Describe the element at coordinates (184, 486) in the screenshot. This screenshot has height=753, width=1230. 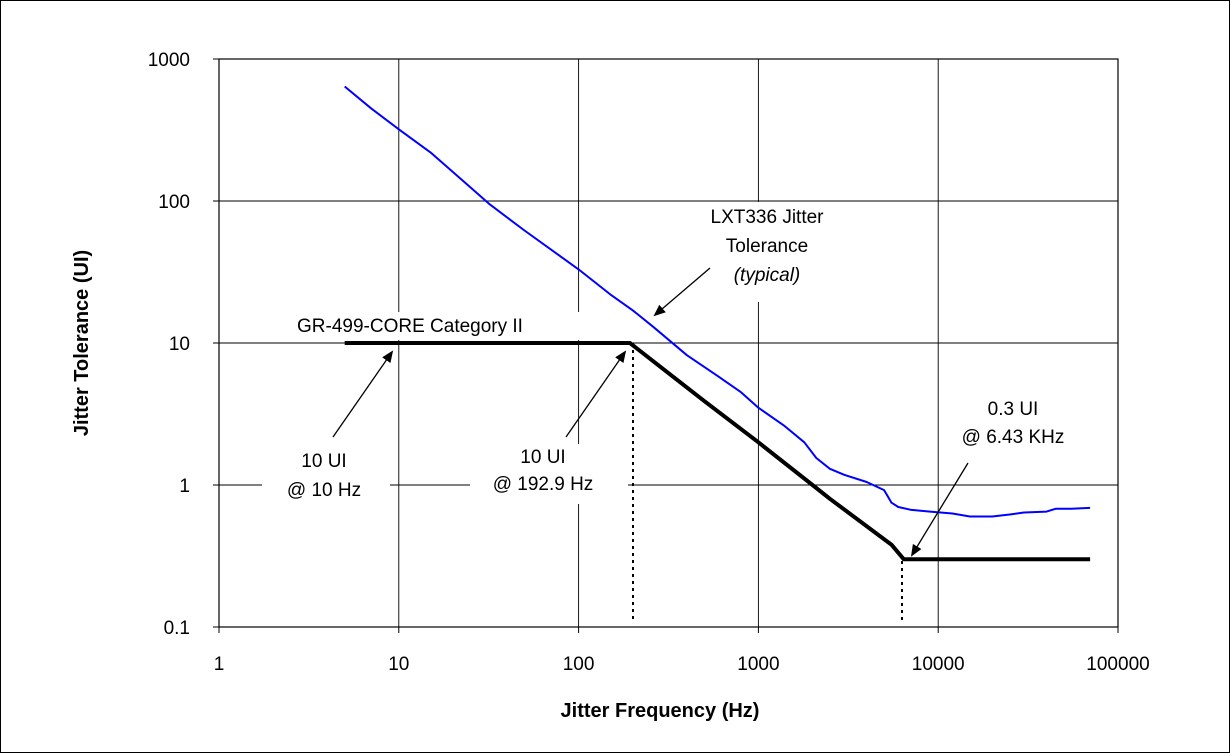
I see `y-tick-label: 1` at that location.